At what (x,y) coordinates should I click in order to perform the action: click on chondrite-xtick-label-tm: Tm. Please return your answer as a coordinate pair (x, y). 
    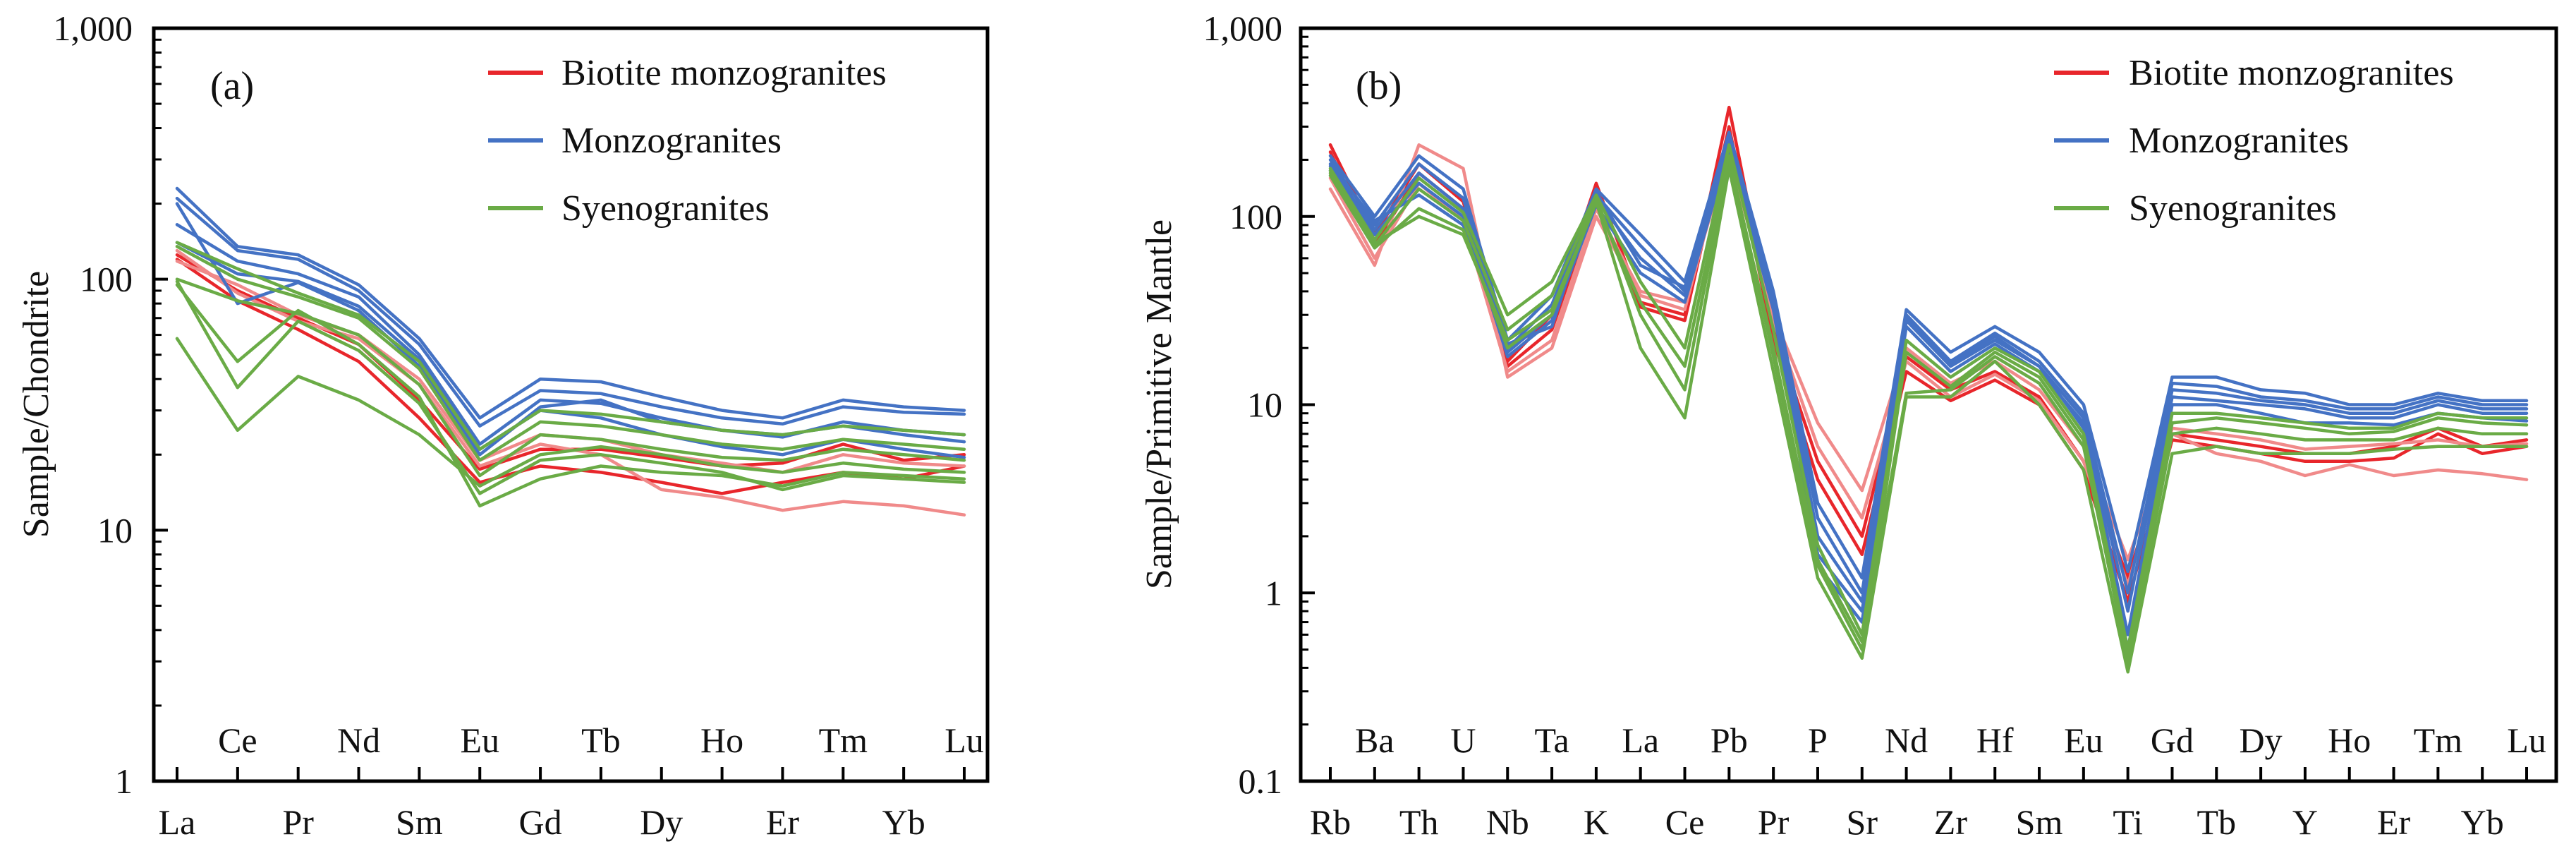
    Looking at the image, I should click on (843, 740).